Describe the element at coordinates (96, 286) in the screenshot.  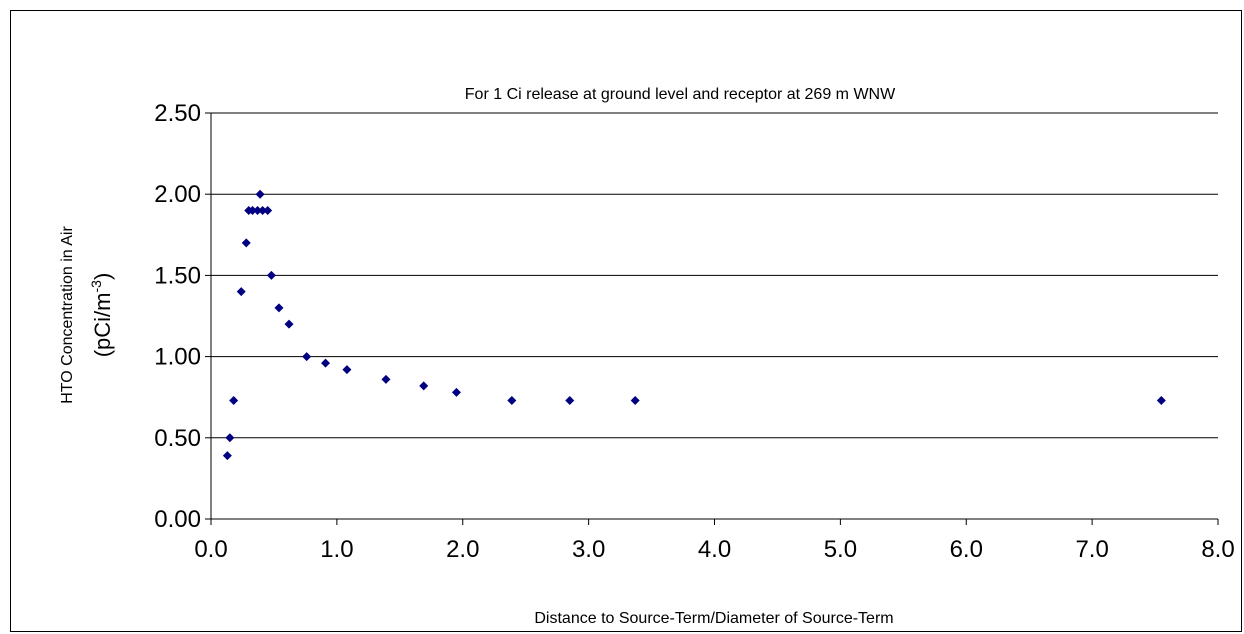
I see `y-units-superscript: -3` at that location.